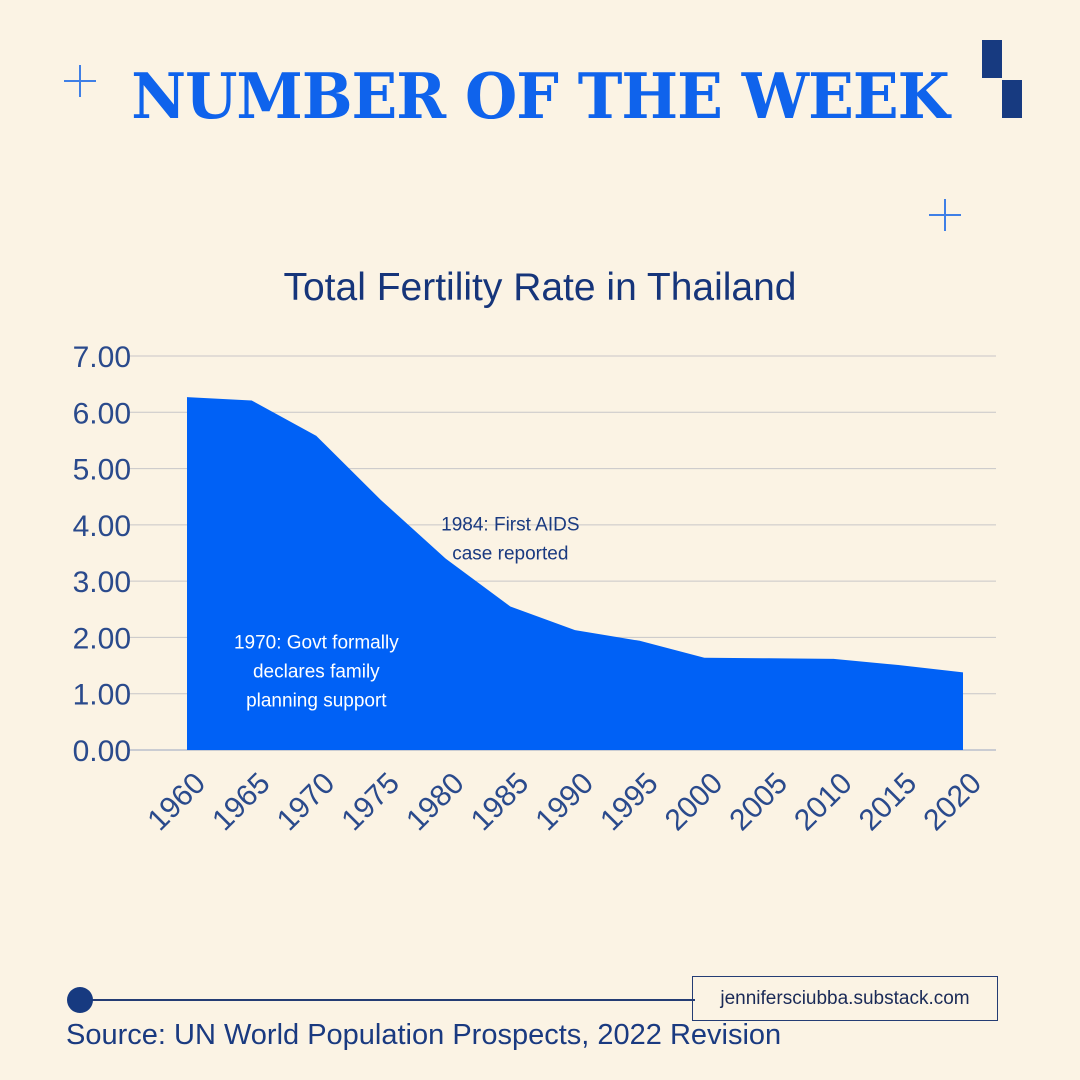 This screenshot has width=1080, height=1080. I want to click on annotation-line: declares family, so click(316, 672).